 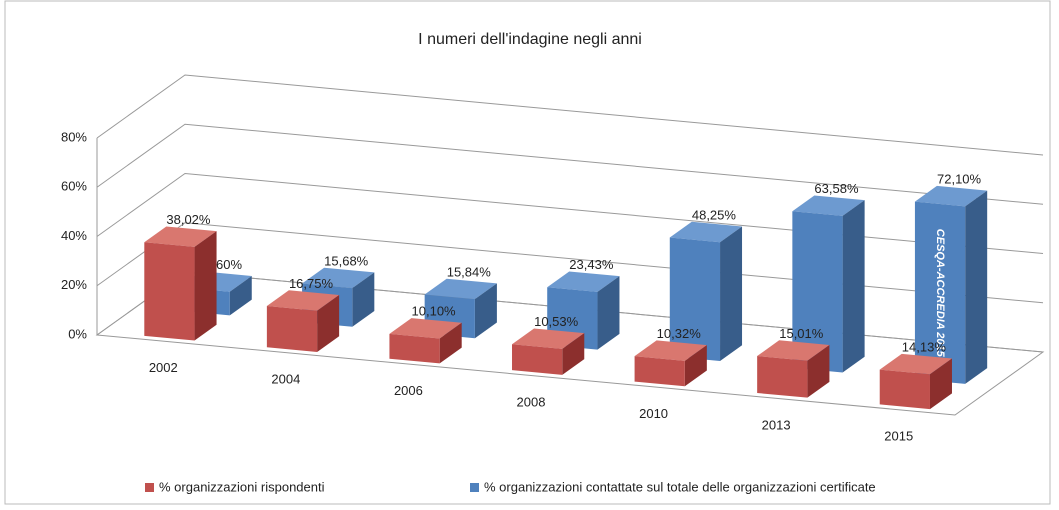 I want to click on value-label: 10,53%, so click(x=556, y=321).